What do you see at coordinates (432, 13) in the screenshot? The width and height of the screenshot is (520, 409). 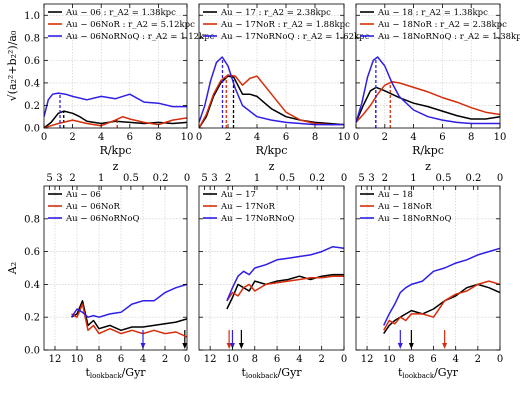 I see `legend-entry-black: Au − 18 : r_A2 = 1.38kpc` at bounding box center [432, 13].